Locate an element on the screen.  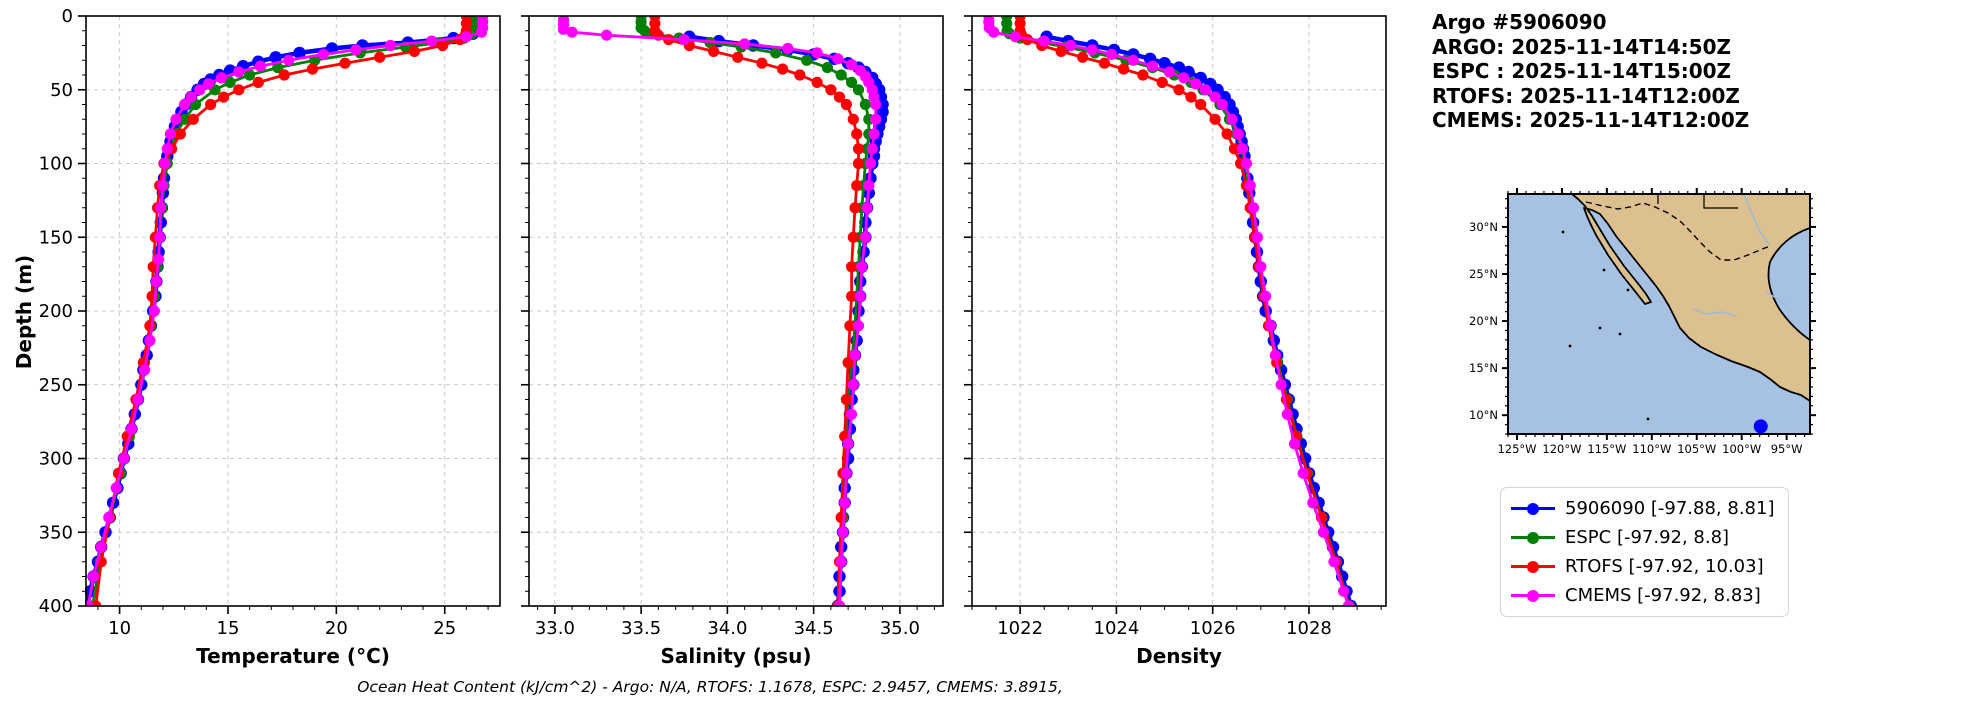
land-mexico is located at coordinates (1691, 297).